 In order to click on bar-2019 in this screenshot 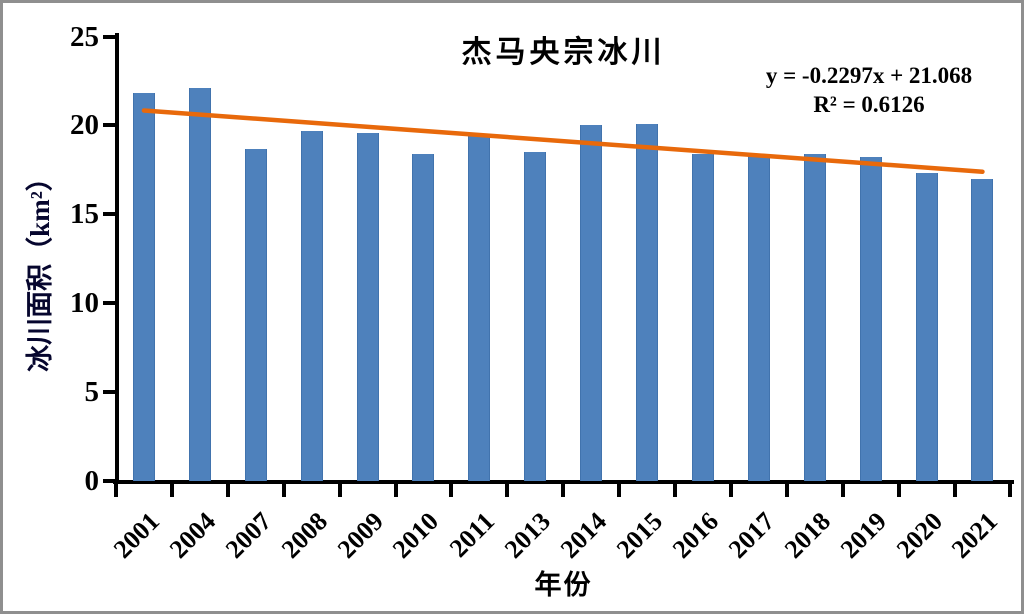, I will do `click(870, 319)`.